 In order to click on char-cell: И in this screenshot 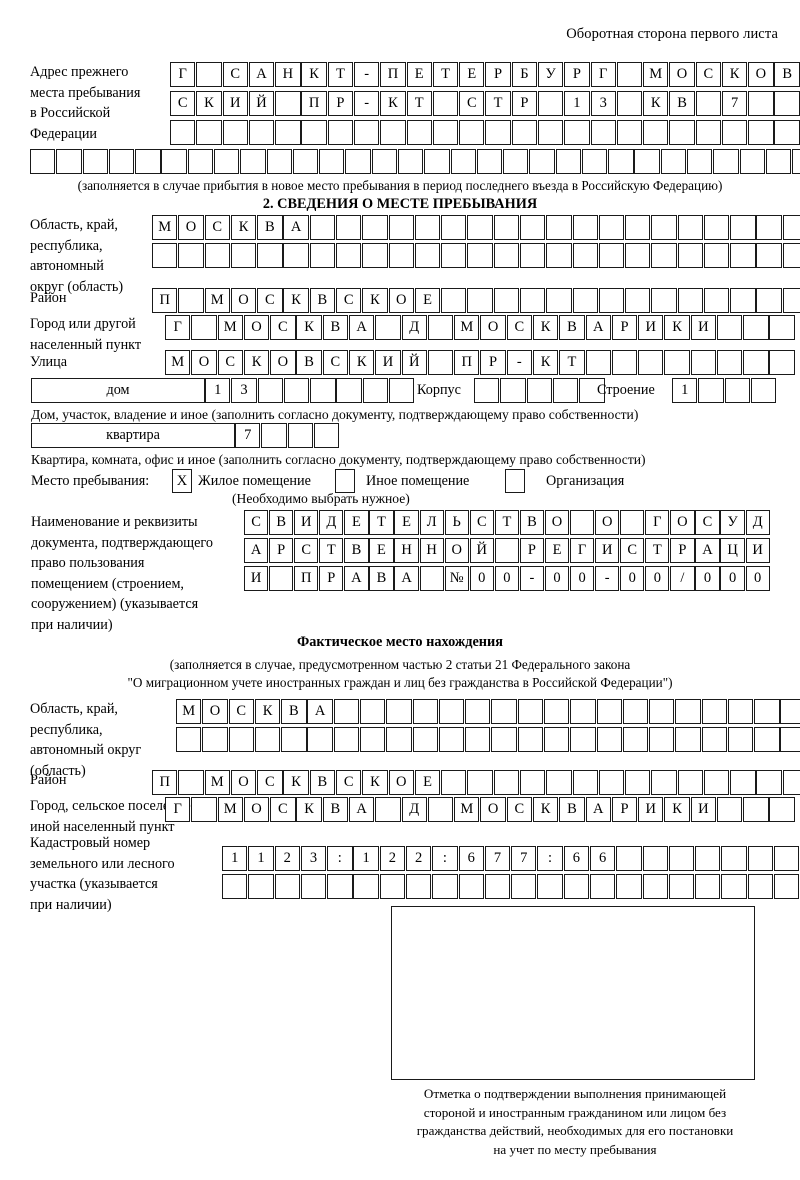, I will do `click(607, 550)`.